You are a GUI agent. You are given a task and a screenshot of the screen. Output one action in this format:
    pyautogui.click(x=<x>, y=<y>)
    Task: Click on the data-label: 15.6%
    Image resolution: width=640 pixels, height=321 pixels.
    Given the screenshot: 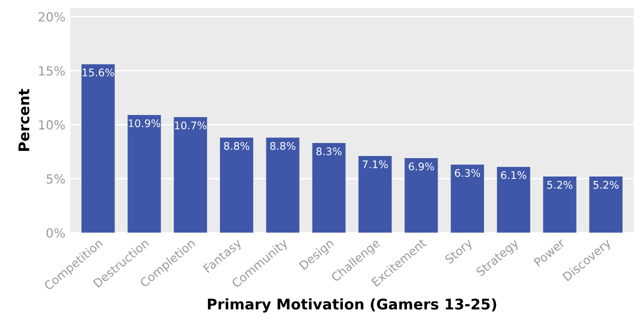 What is the action you would take?
    pyautogui.click(x=98, y=72)
    